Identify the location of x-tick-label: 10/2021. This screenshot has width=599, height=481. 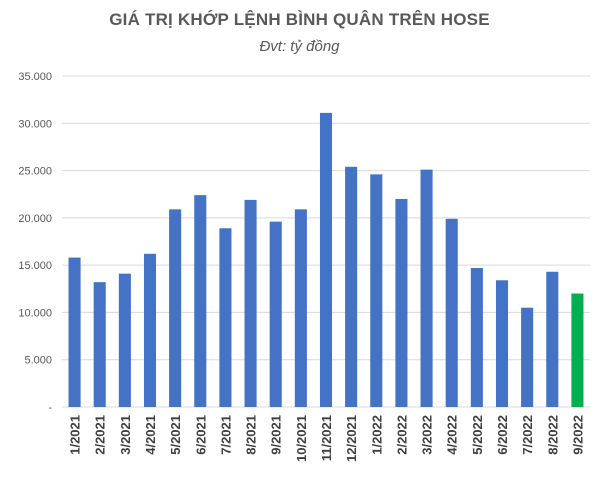
(301, 438).